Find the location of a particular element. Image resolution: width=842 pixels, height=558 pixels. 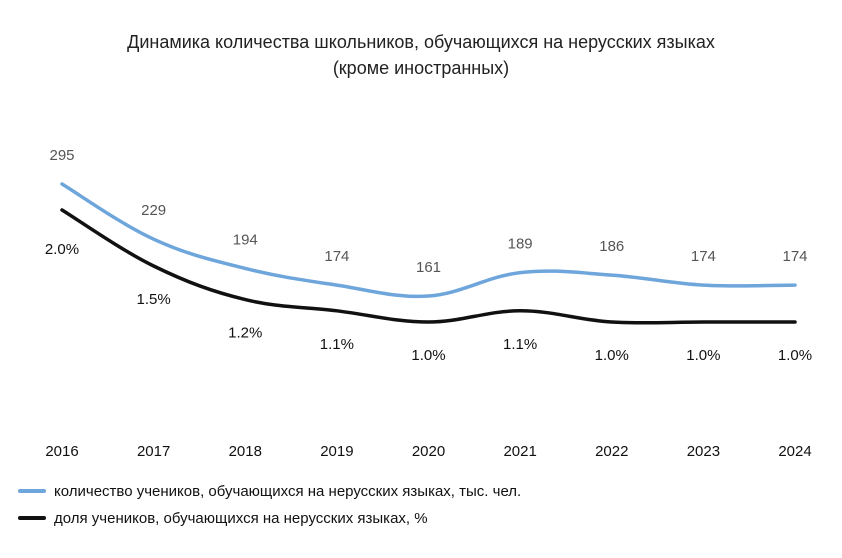

data-label-count-2017: 229 is located at coordinates (153, 210).